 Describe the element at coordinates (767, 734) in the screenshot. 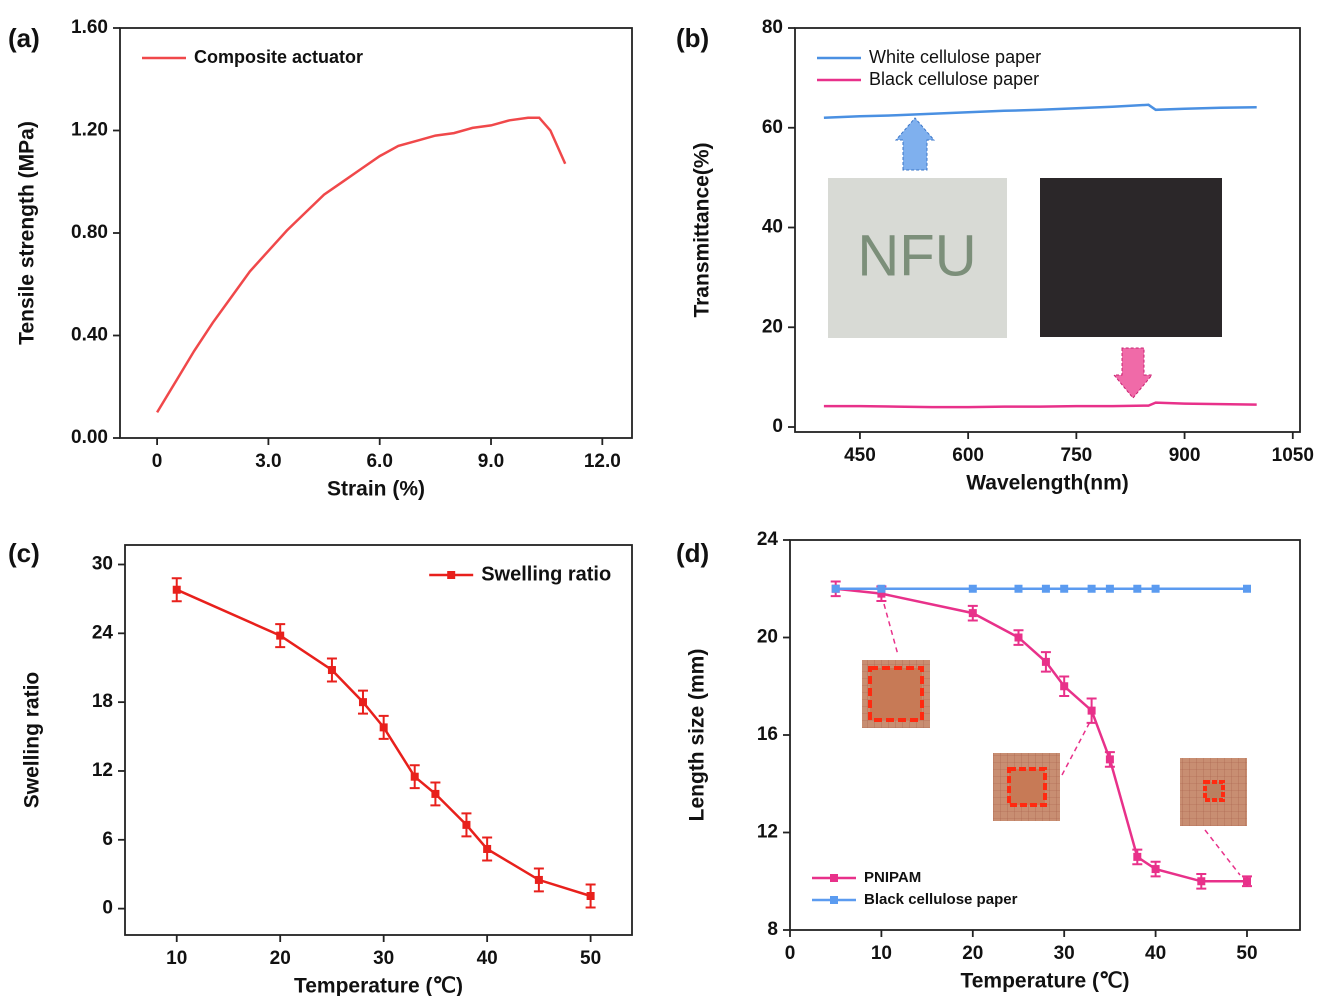

I see `y-tick-label: 16` at that location.